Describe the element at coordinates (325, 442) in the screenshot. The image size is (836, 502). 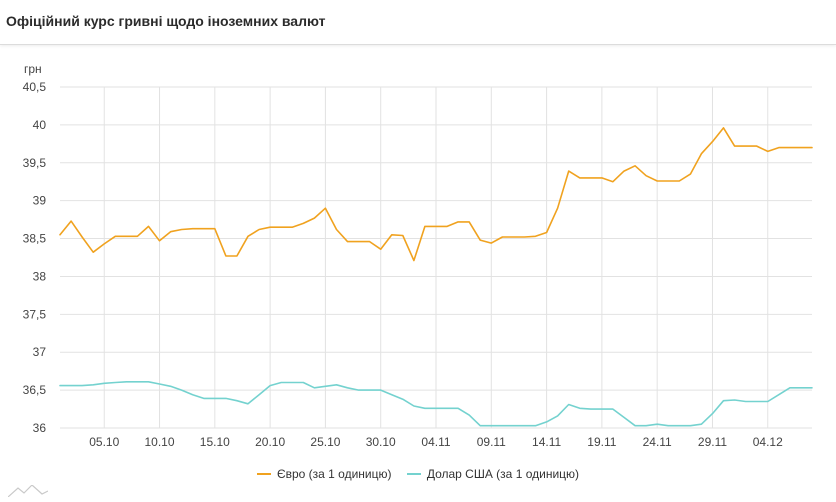
I see `x-tick-label: 25.10` at that location.